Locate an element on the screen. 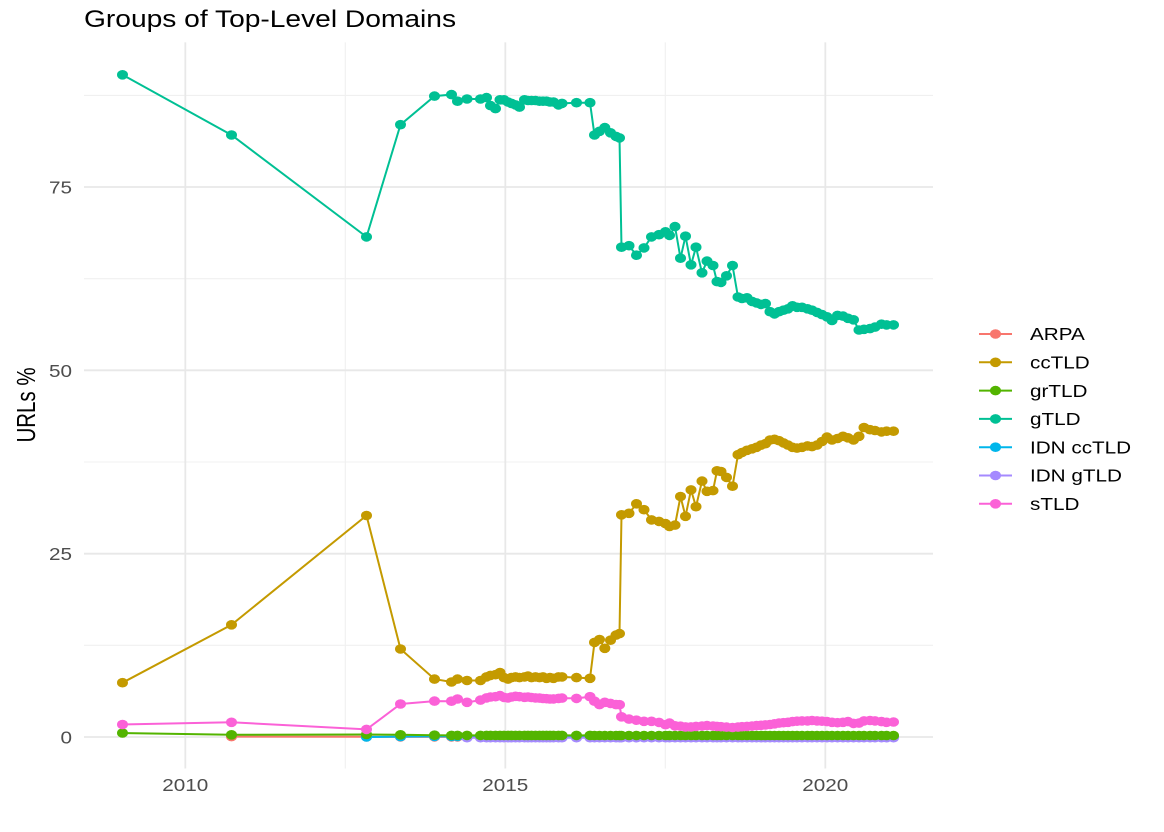  svg-text: grTLD is located at coordinates (1058, 391).